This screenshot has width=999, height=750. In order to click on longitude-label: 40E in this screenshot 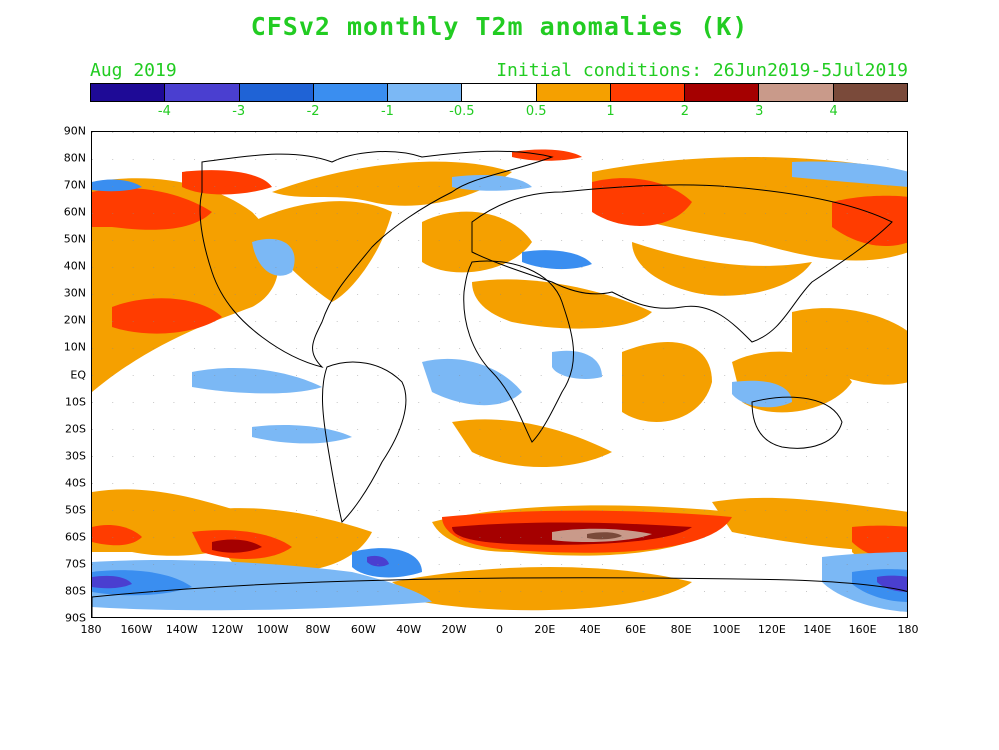, I will do `click(590, 629)`.